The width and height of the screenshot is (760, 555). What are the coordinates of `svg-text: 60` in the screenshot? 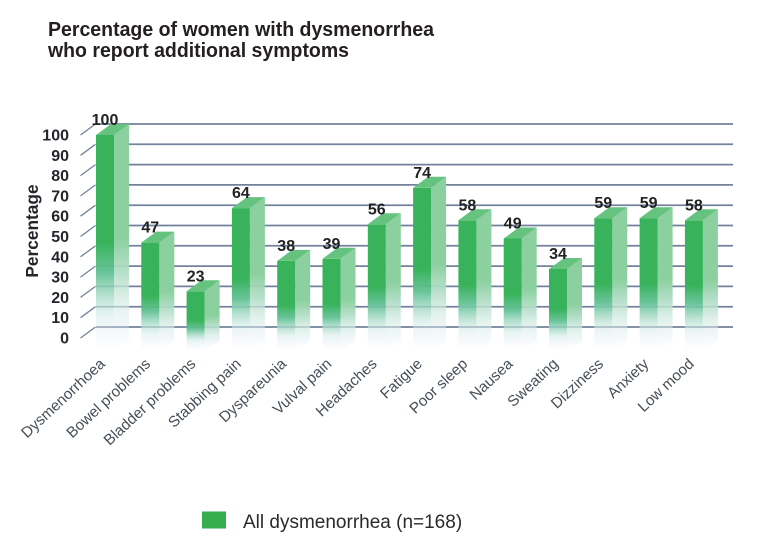 It's located at (60, 217).